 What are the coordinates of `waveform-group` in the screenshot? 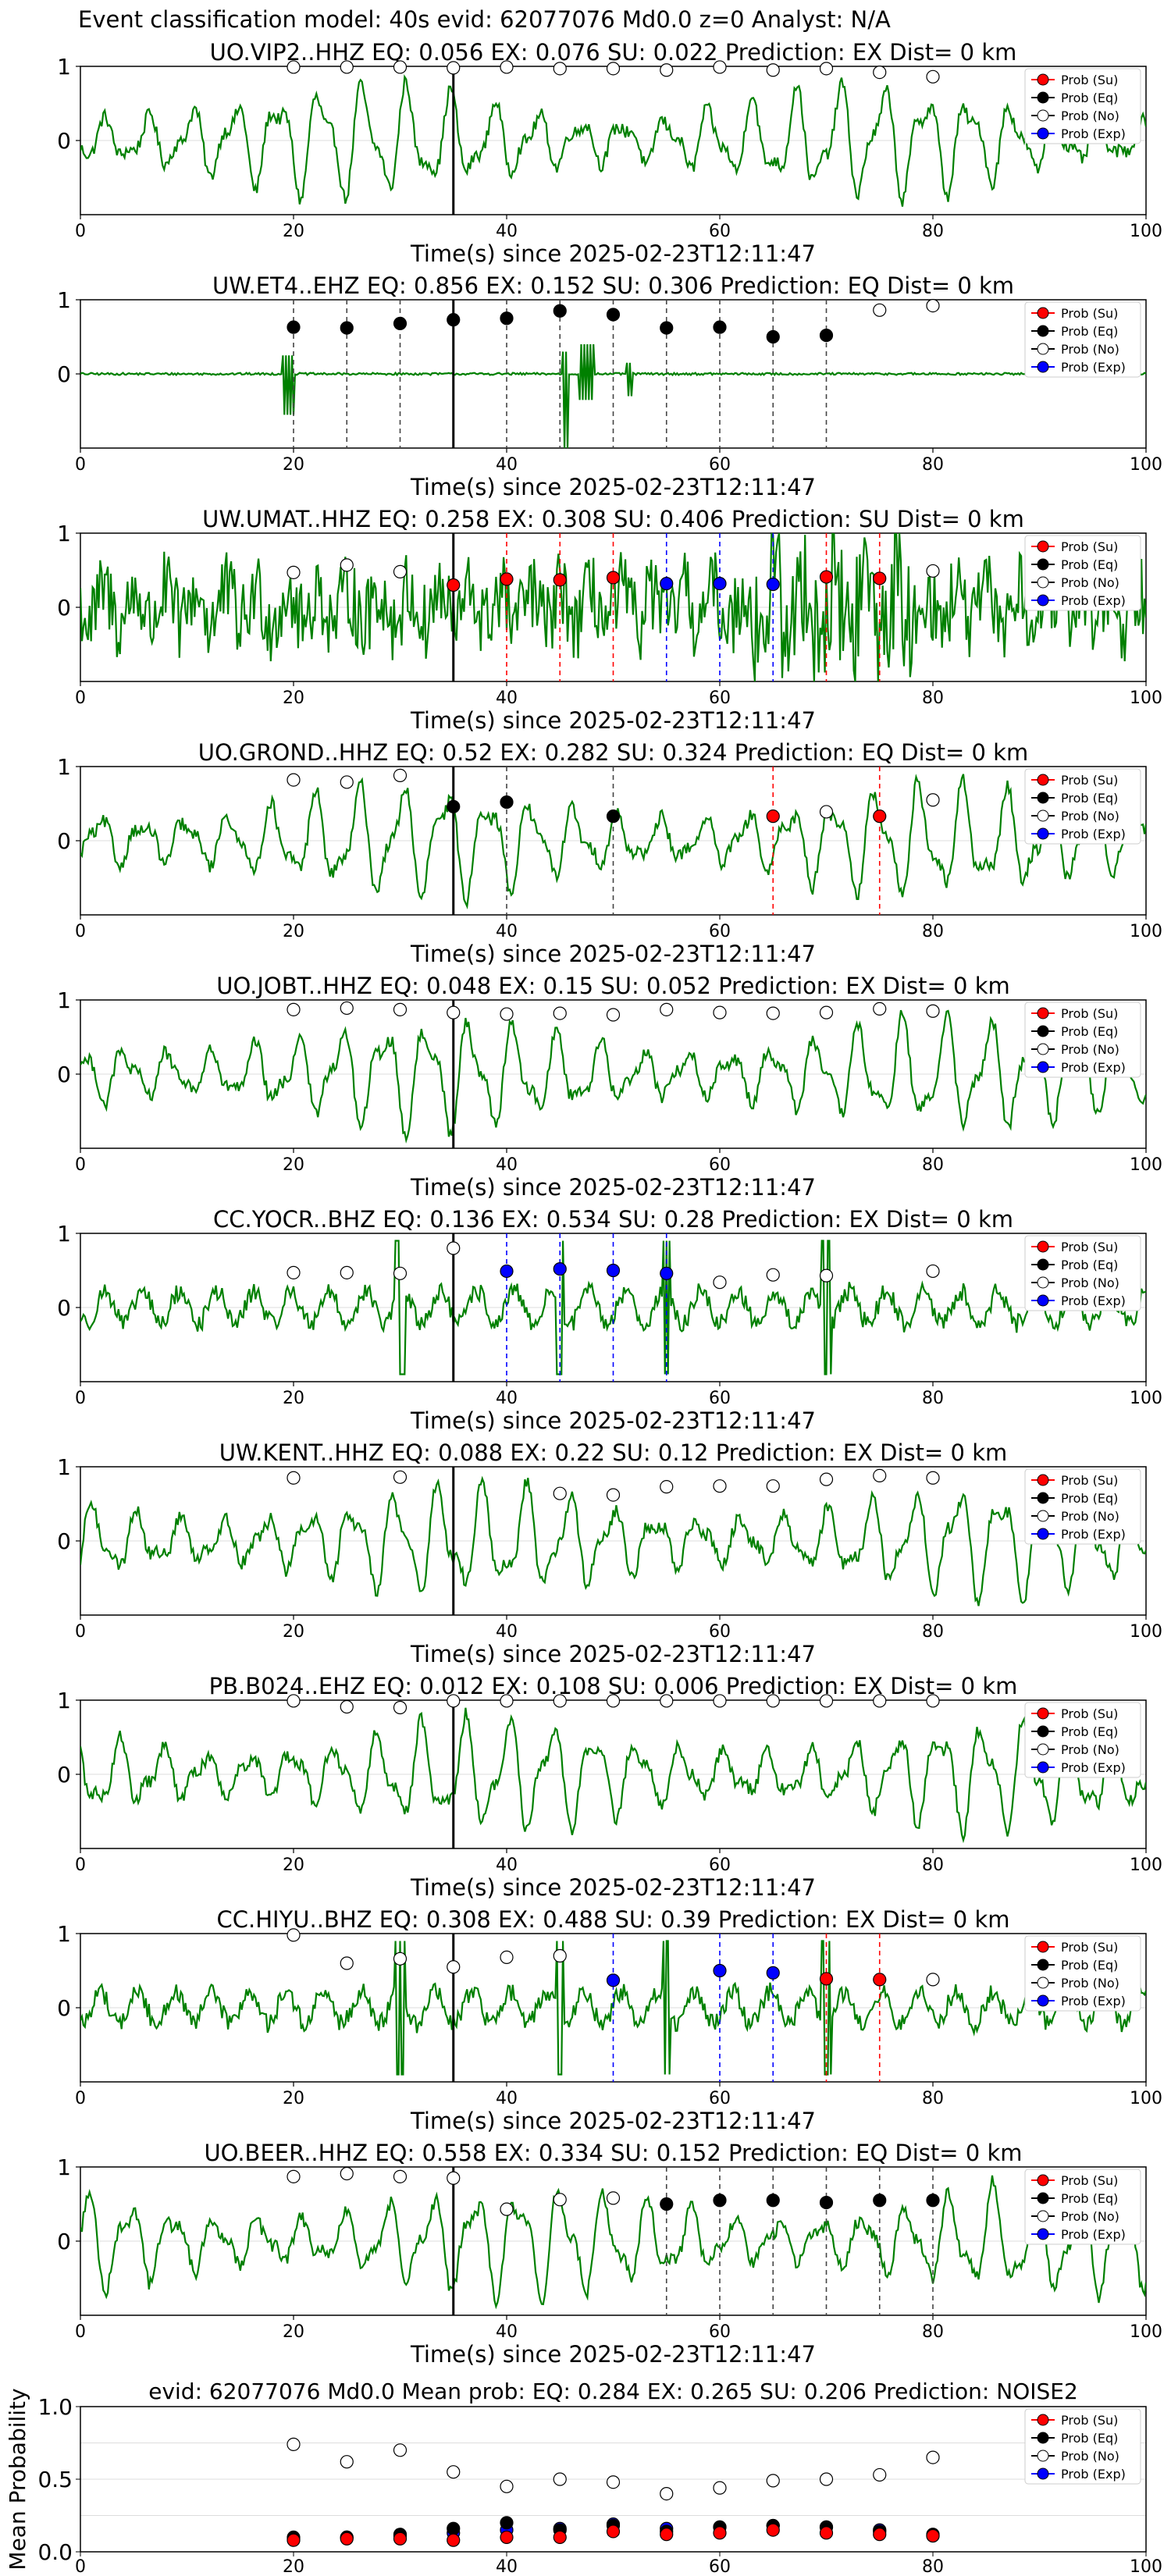 It's located at (613, 395).